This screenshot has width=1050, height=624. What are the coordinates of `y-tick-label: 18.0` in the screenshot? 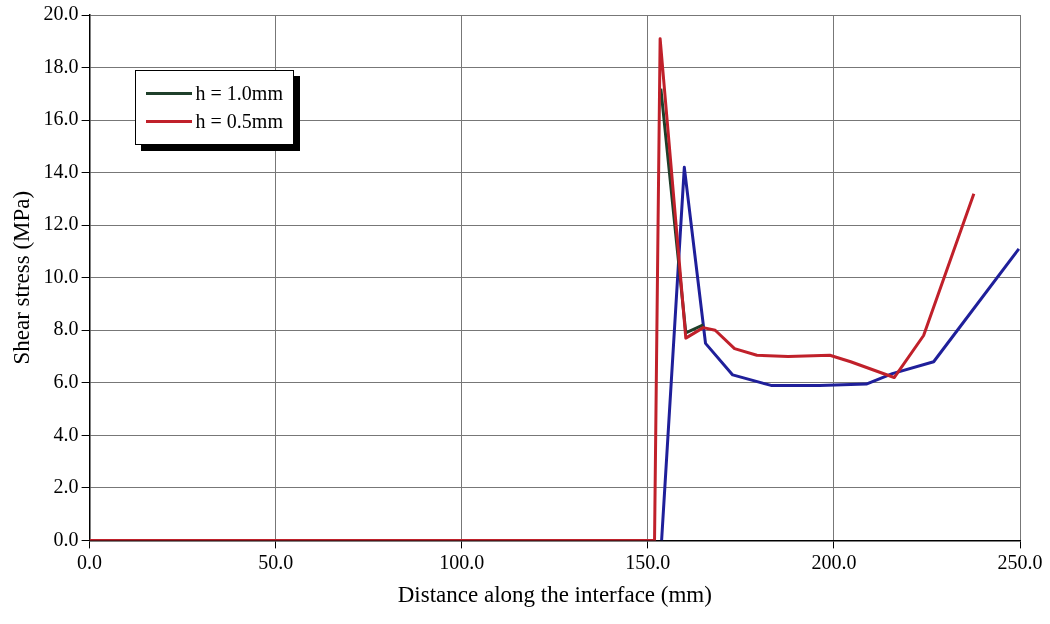 It's located at (61, 65).